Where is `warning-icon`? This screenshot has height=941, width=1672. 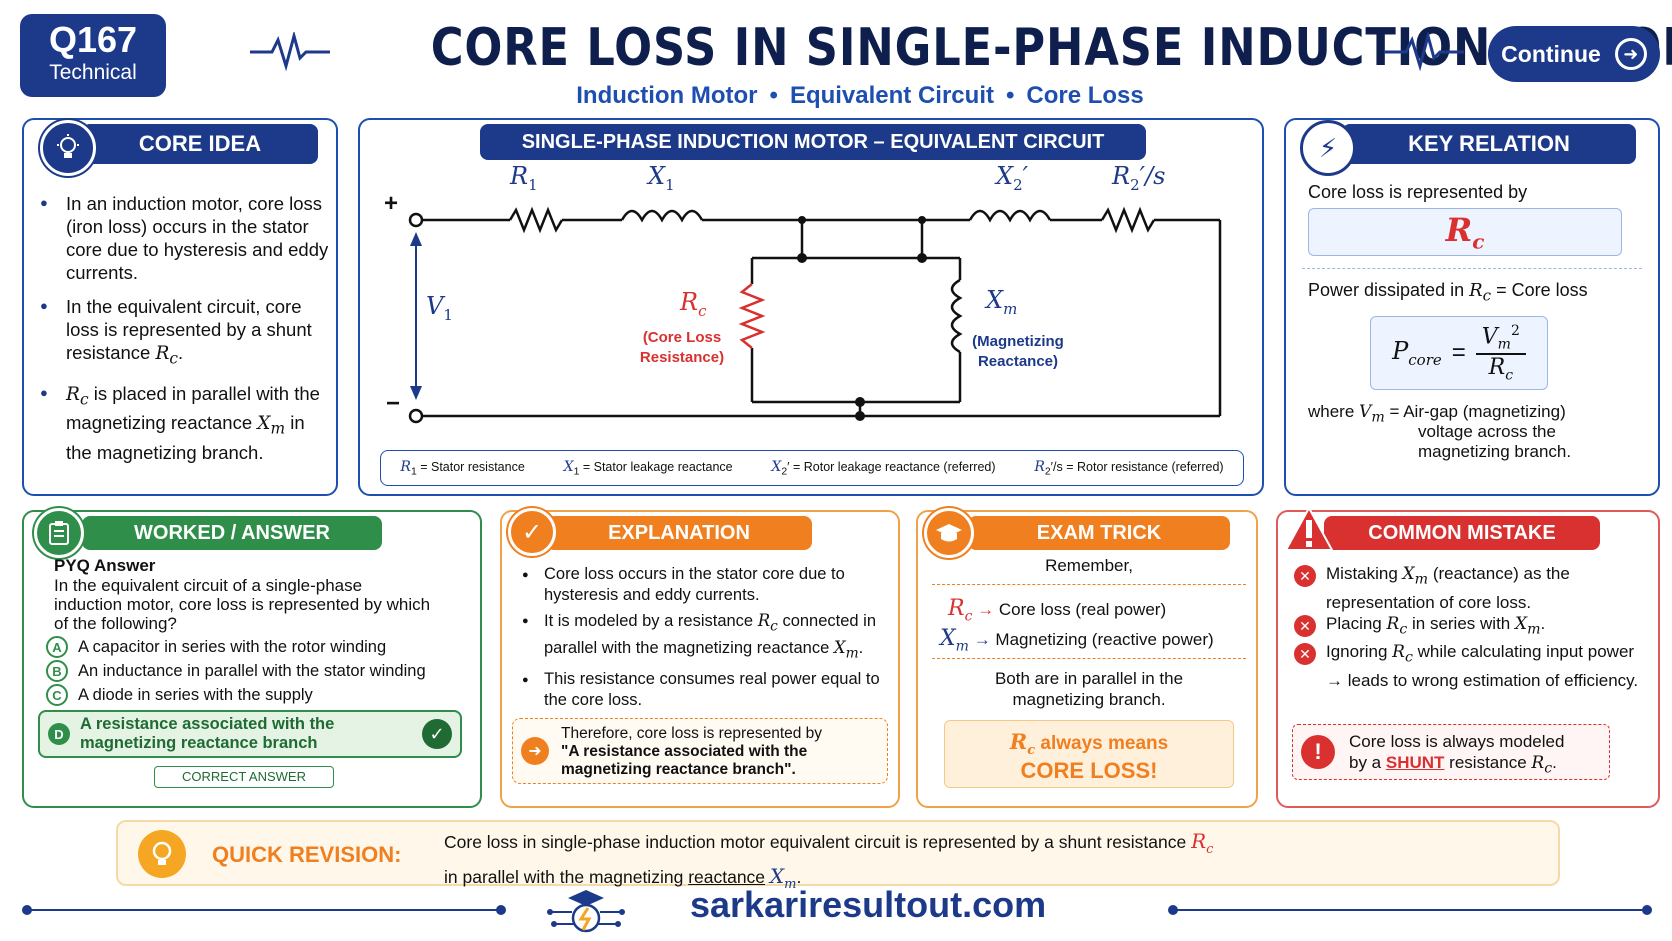
warning-icon is located at coordinates (1309, 528).